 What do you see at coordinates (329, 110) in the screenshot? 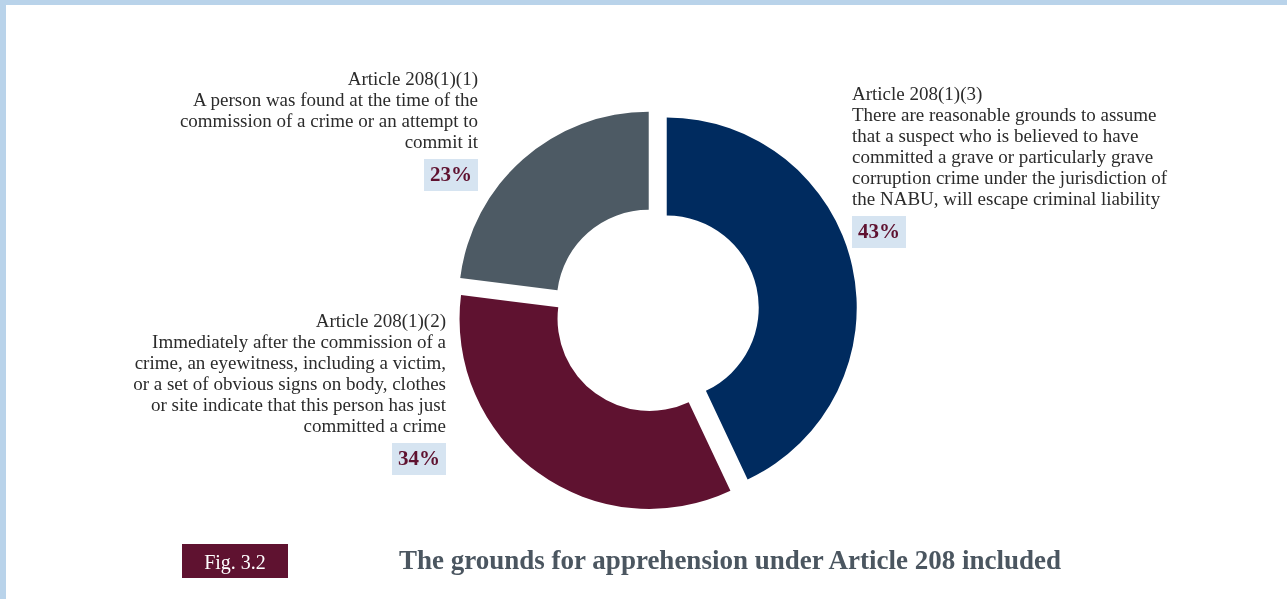
I see `slice-label: Article 208(1)(1) A person was found at the time of the commission of a crime or an attempt to commit it` at bounding box center [329, 110].